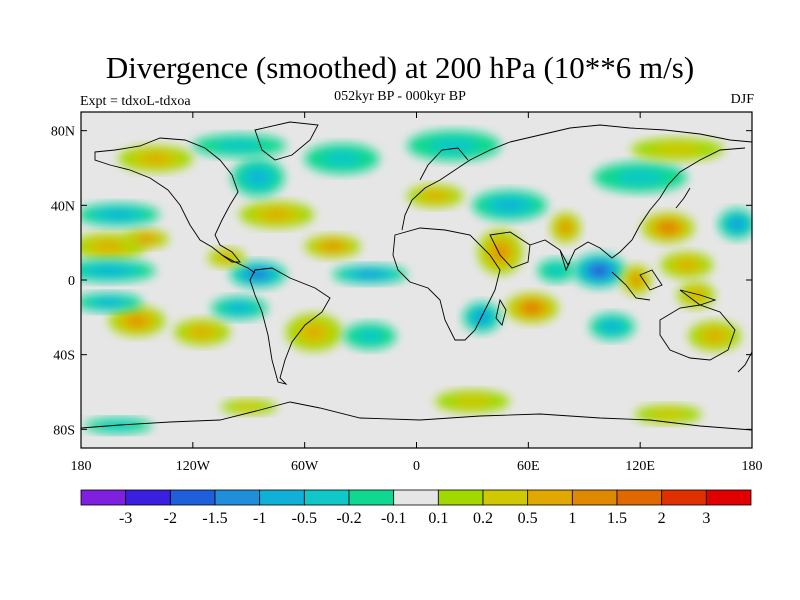 This screenshot has height=600, width=800. I want to click on colorbar-label: 0.1, so click(438, 518).